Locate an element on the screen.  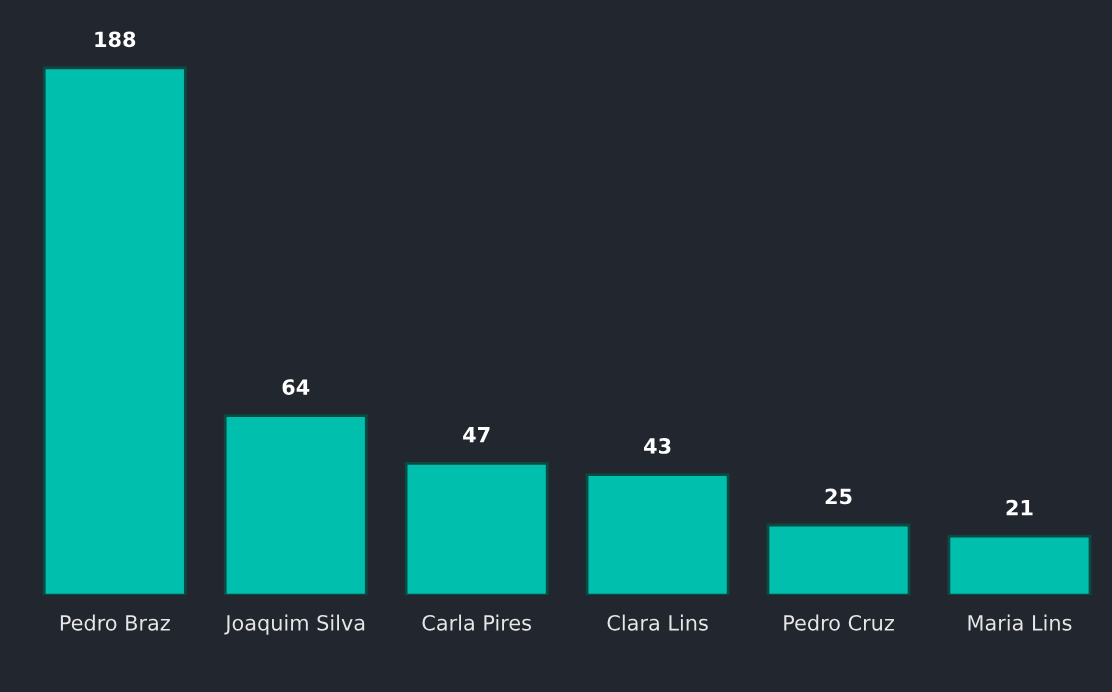
x-tick-label: Carla Pires is located at coordinates (476, 622).